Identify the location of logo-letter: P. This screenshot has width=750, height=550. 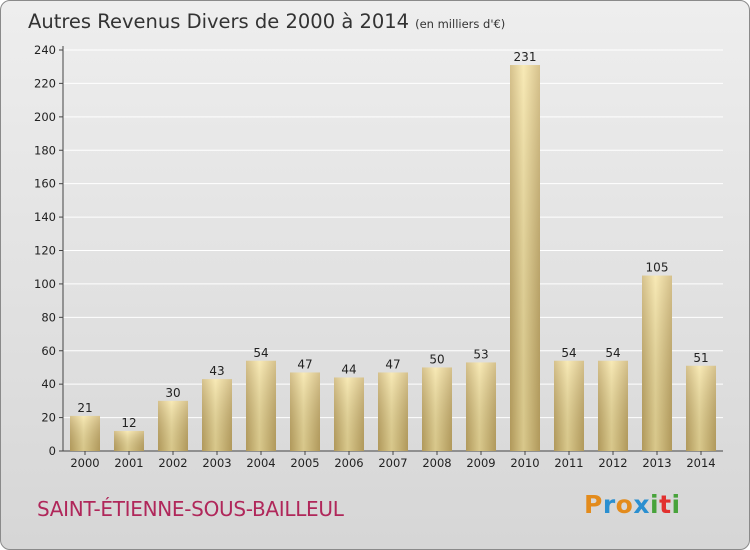
(593, 504).